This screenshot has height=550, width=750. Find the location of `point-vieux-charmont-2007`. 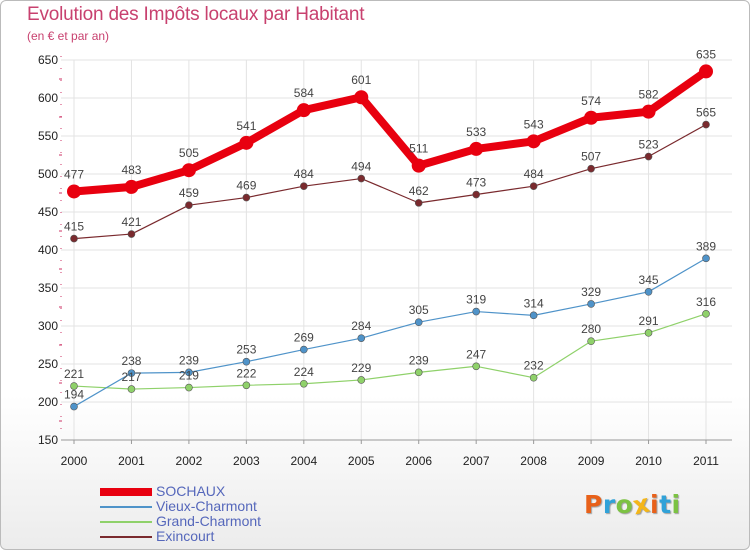

point-vieux-charmont-2007 is located at coordinates (476, 311).